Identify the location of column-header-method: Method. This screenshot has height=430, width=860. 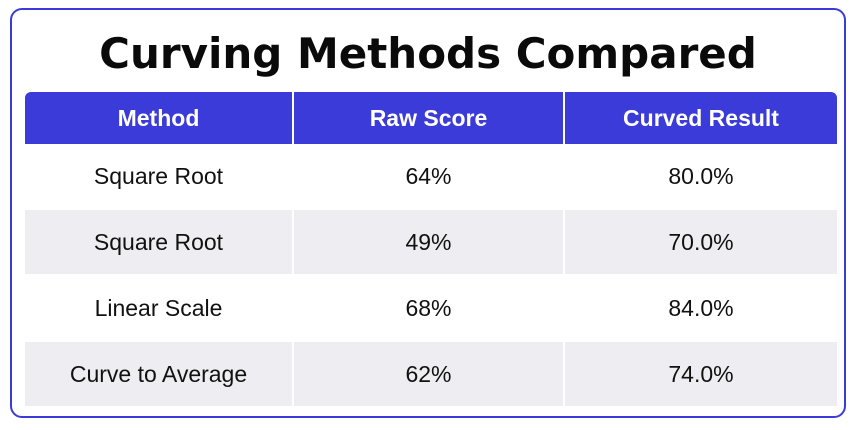
(159, 118).